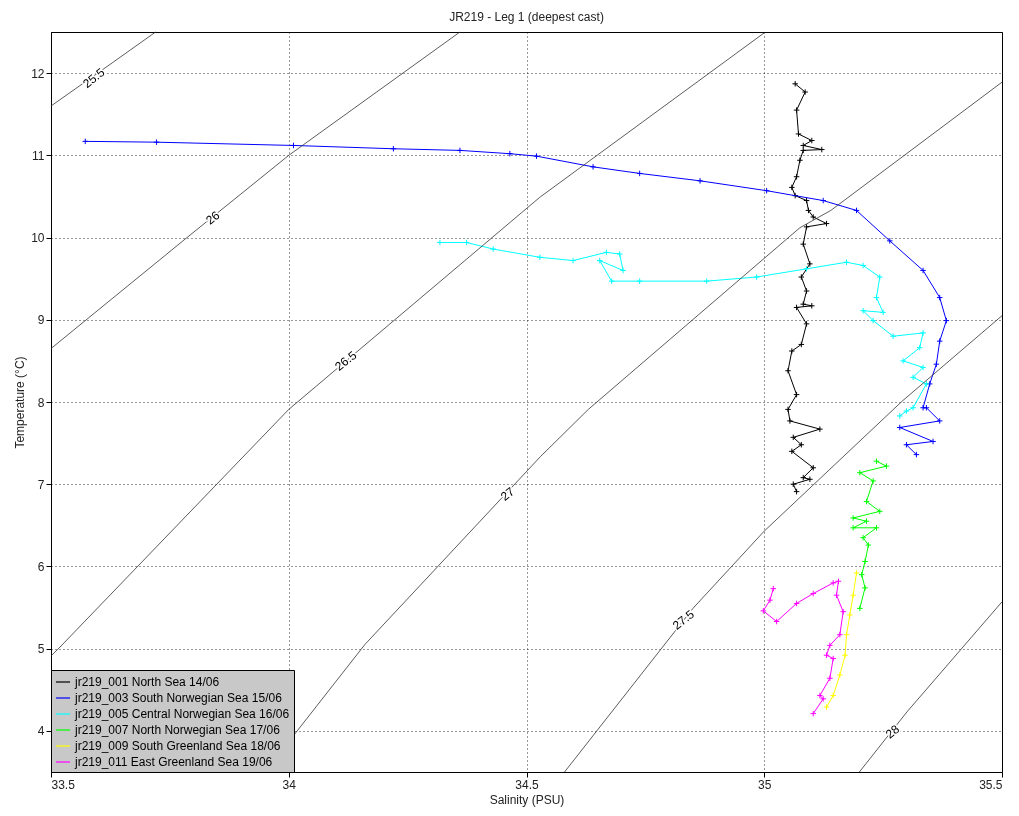 The image size is (1019, 816). Describe the element at coordinates (147, 682) in the screenshot. I see `legend-label: jr219_001 North Sea 14/06` at that location.